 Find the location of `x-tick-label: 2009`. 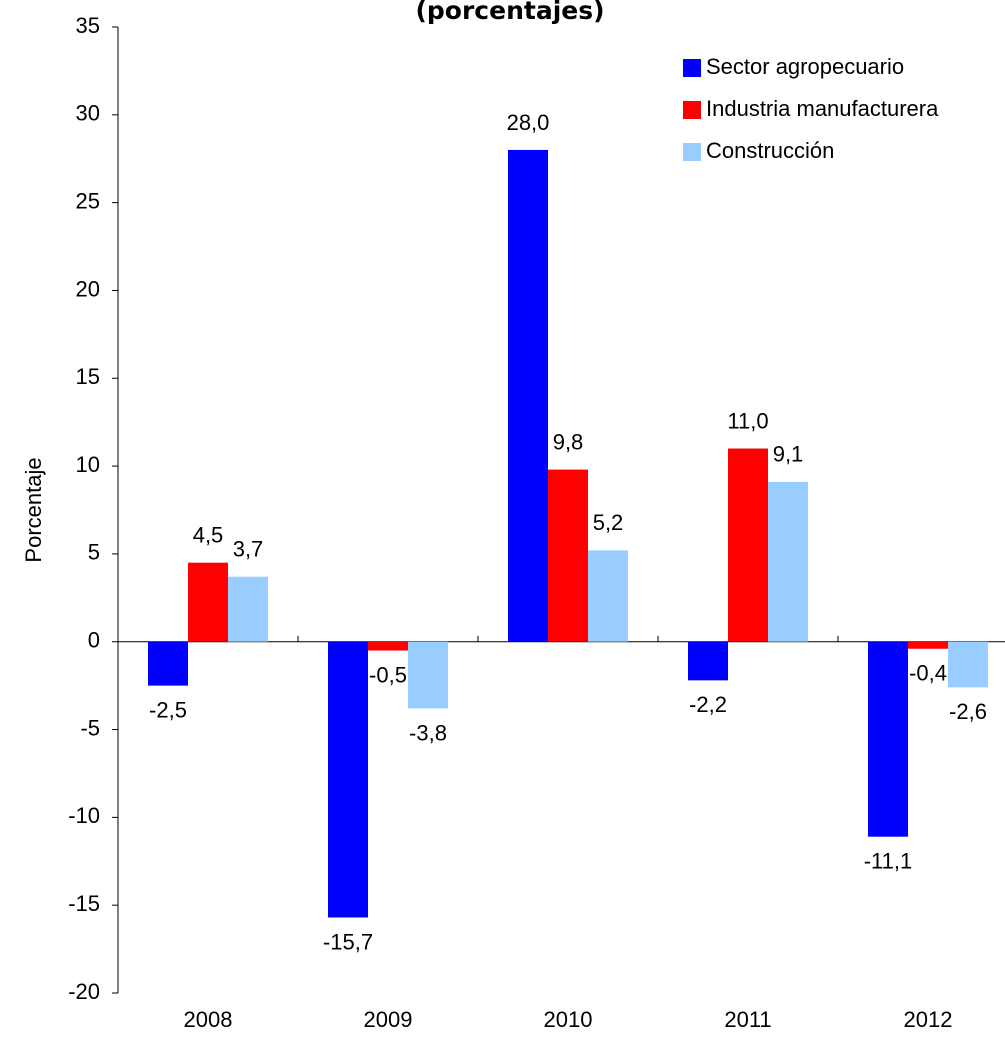

x-tick-label: 2009 is located at coordinates (388, 1019).